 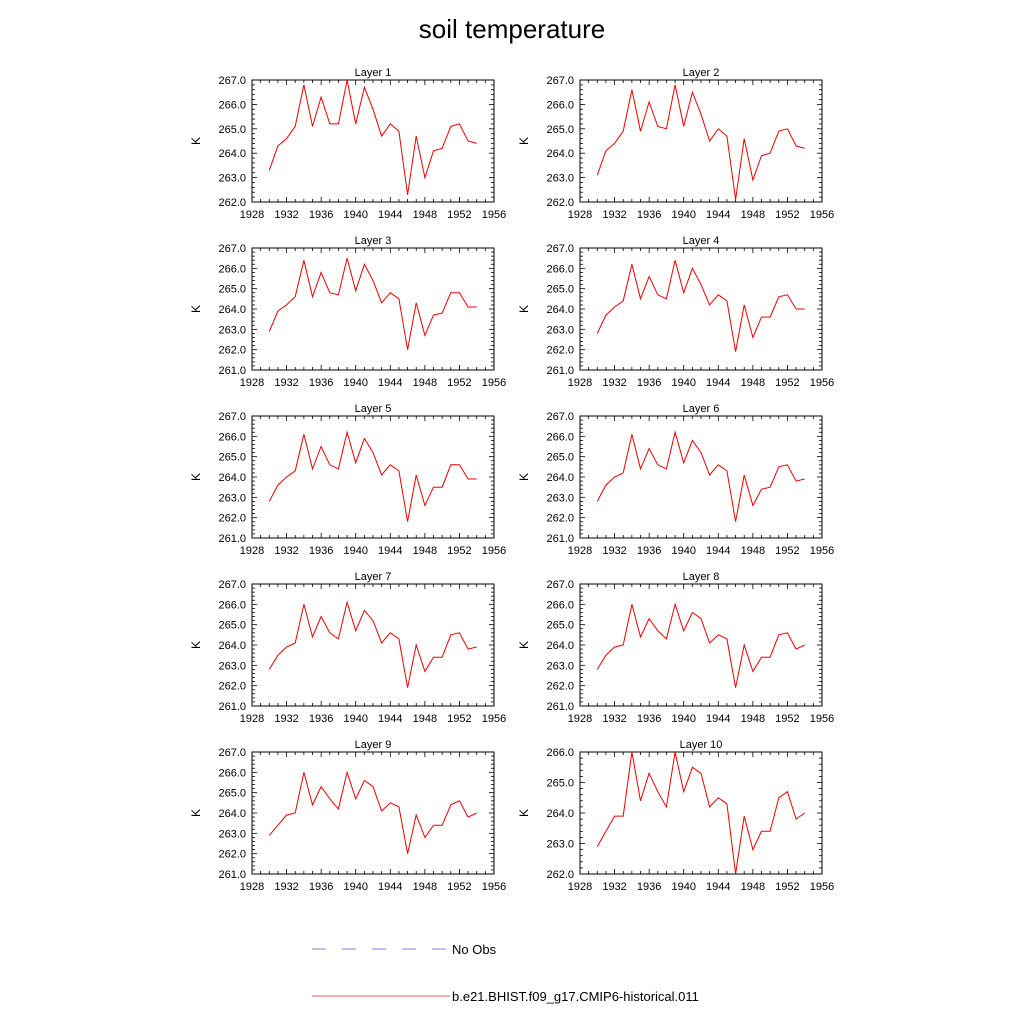 I want to click on panel-title: Layer 7, so click(x=373, y=577).